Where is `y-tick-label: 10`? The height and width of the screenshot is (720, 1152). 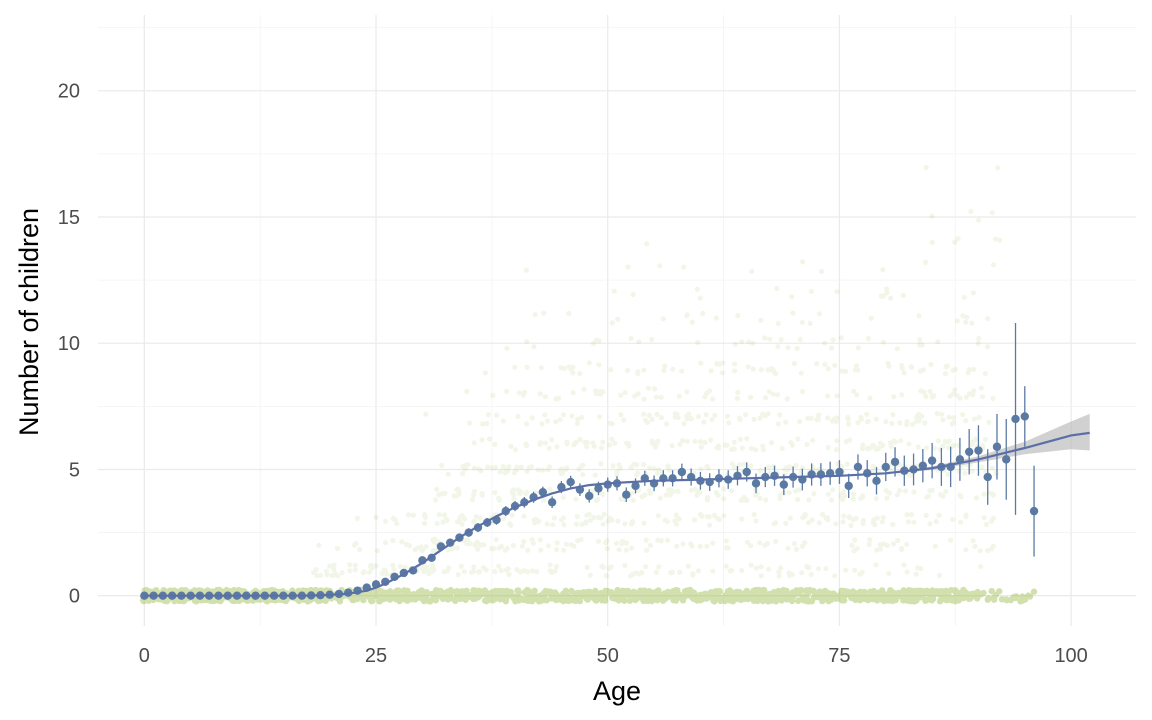 y-tick-label: 10 is located at coordinates (69, 344).